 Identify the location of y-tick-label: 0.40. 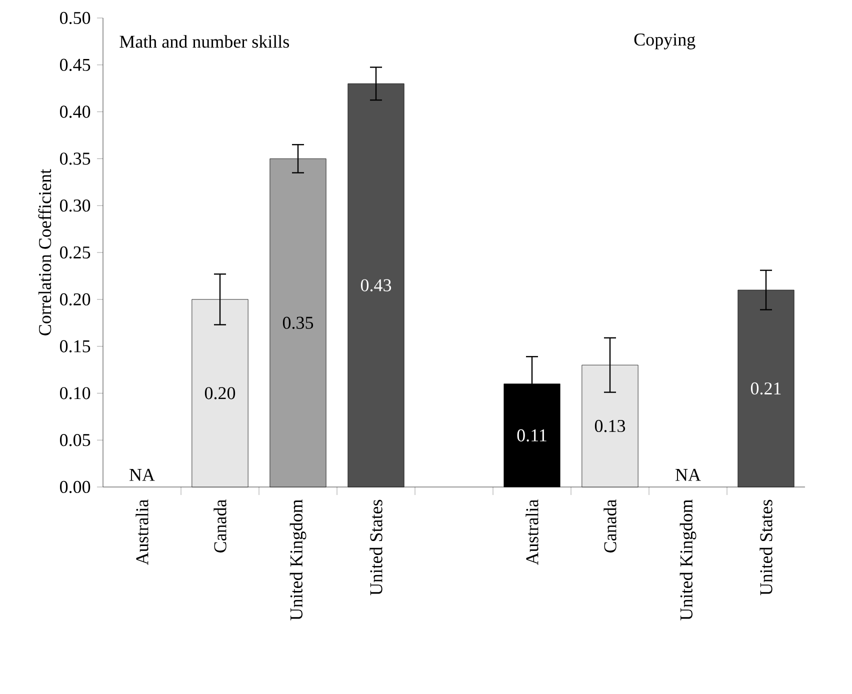
(75, 112).